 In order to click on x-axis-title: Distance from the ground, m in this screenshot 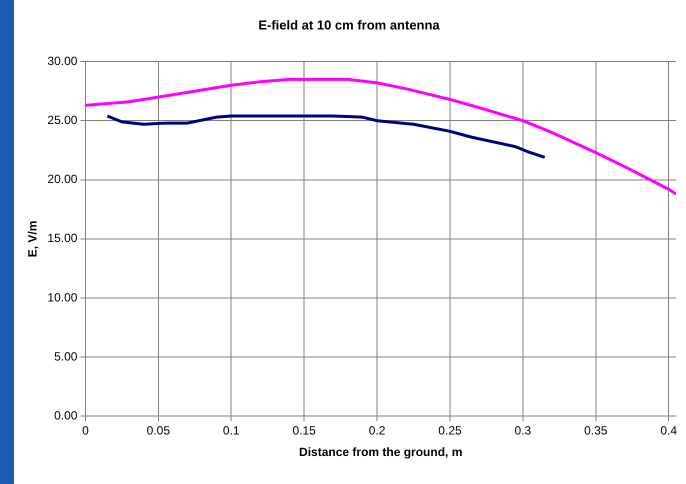, I will do `click(380, 452)`.